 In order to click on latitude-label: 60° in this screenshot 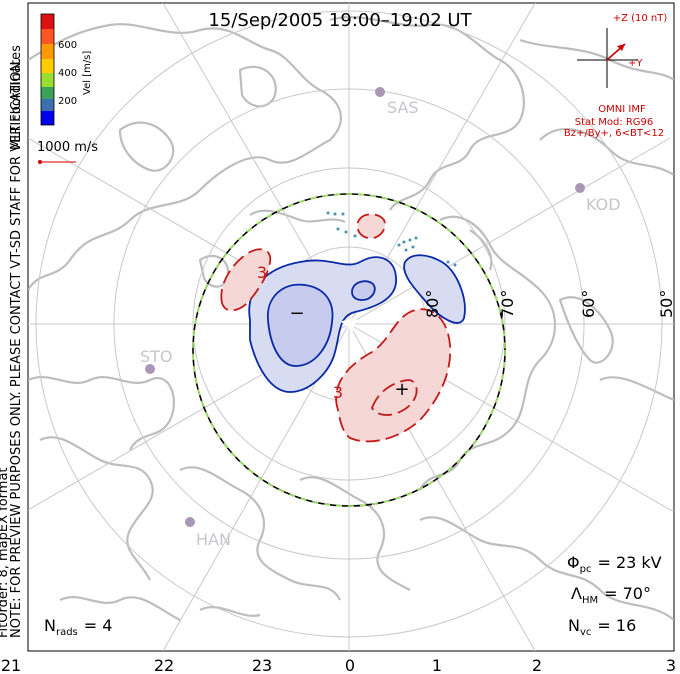, I will do `click(588, 304)`.